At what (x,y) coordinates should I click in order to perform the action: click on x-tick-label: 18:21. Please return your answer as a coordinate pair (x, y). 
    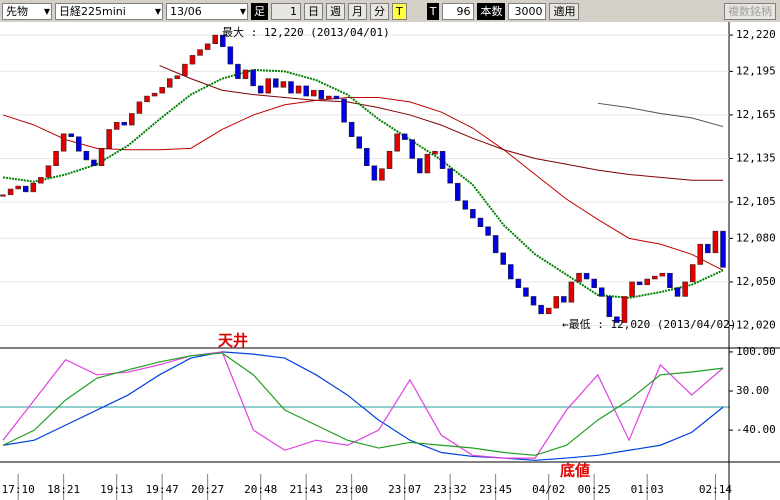
    Looking at the image, I should click on (63, 489).